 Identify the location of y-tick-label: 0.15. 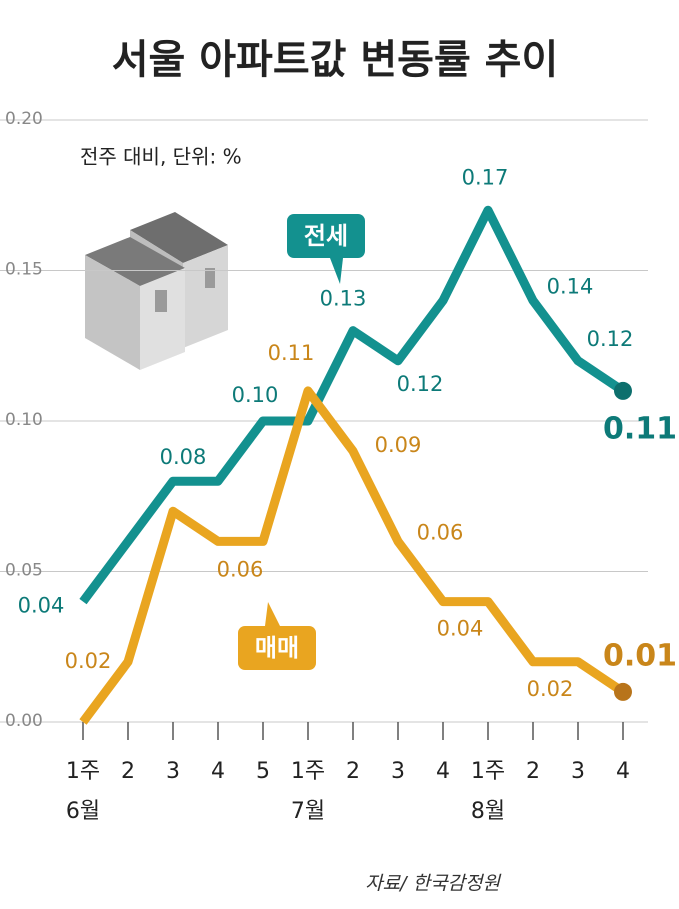
(24, 270).